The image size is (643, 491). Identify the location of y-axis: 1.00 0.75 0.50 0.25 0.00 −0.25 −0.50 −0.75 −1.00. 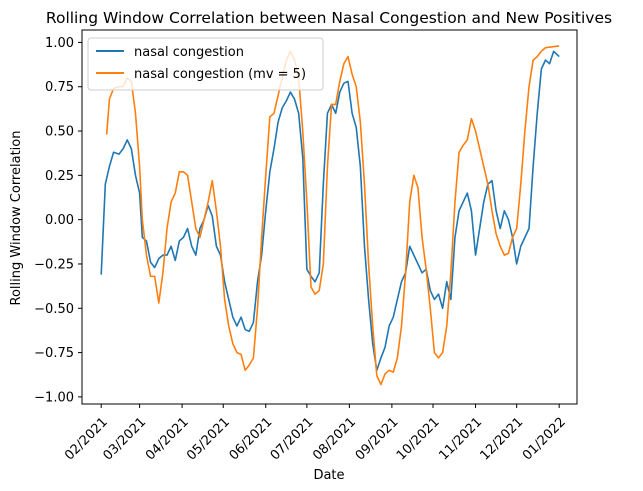
(58, 220).